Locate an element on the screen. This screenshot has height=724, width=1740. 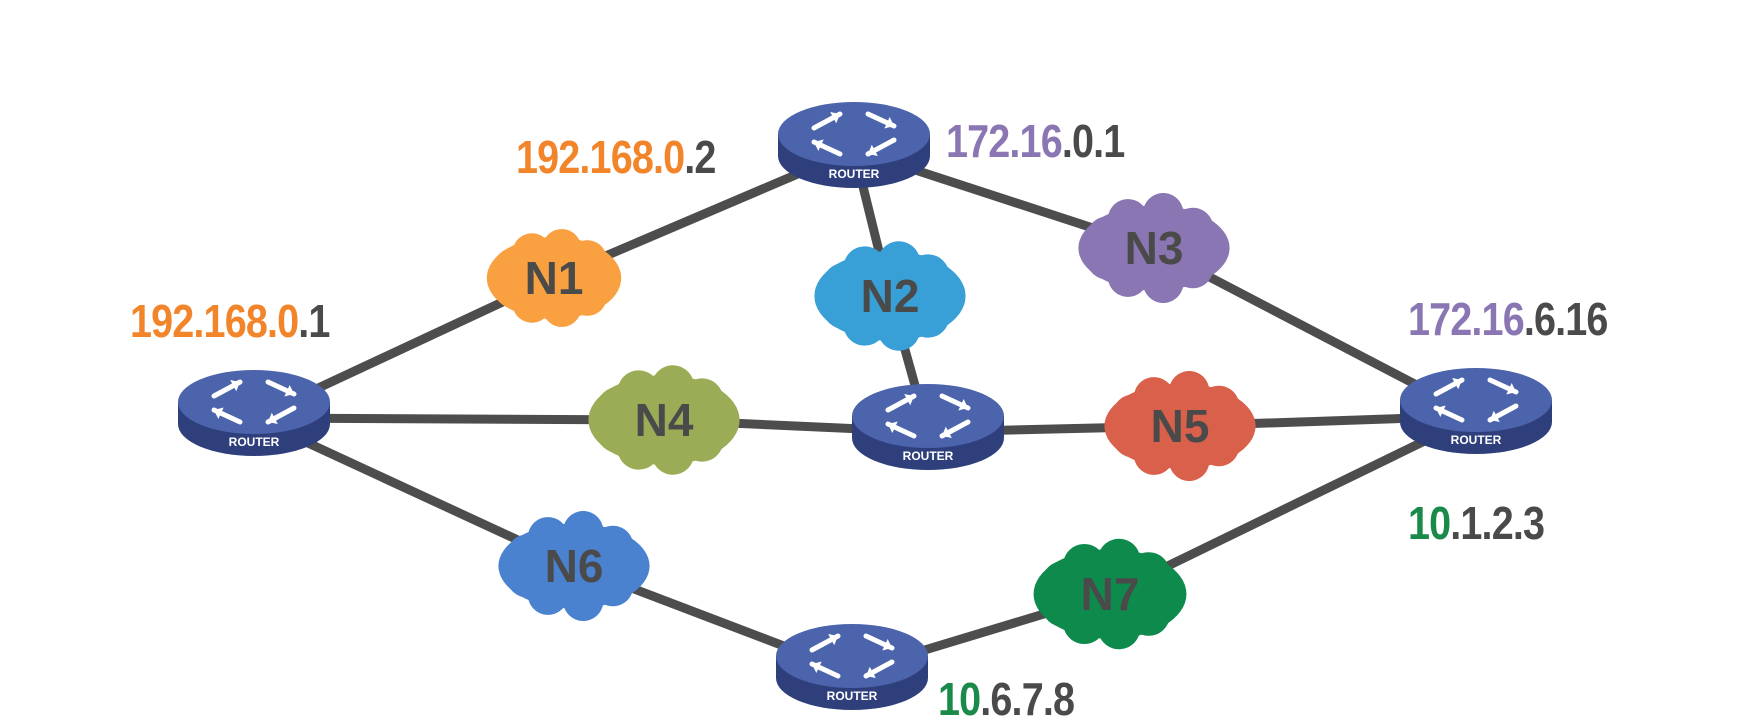
link-n7-right is located at coordinates (1293, 505).